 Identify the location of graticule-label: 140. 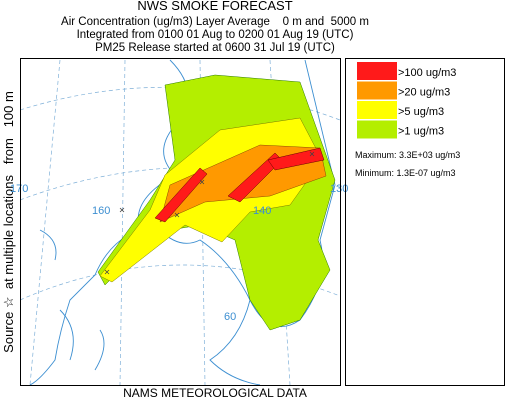
(262, 211).